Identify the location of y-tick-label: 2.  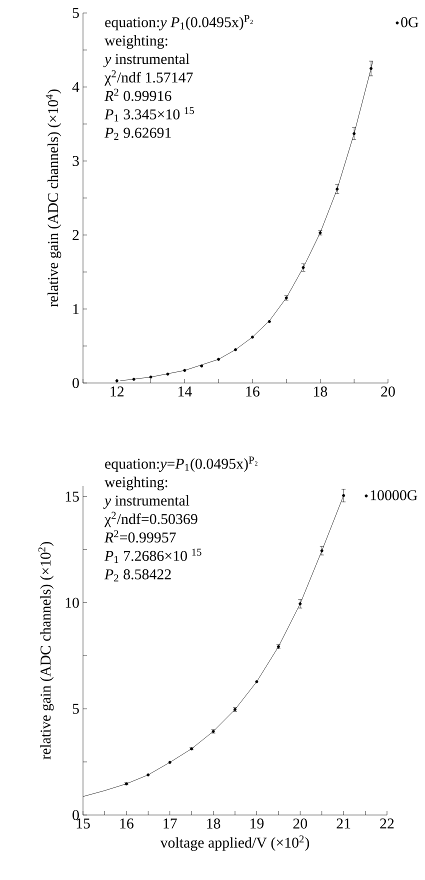
(75, 235).